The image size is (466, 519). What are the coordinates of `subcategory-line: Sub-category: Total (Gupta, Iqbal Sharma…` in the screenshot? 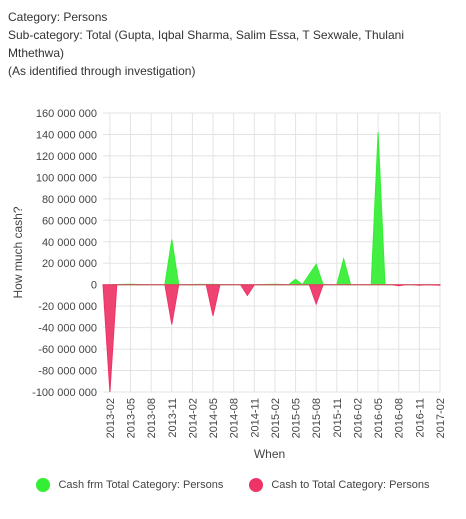 It's located at (206, 44).